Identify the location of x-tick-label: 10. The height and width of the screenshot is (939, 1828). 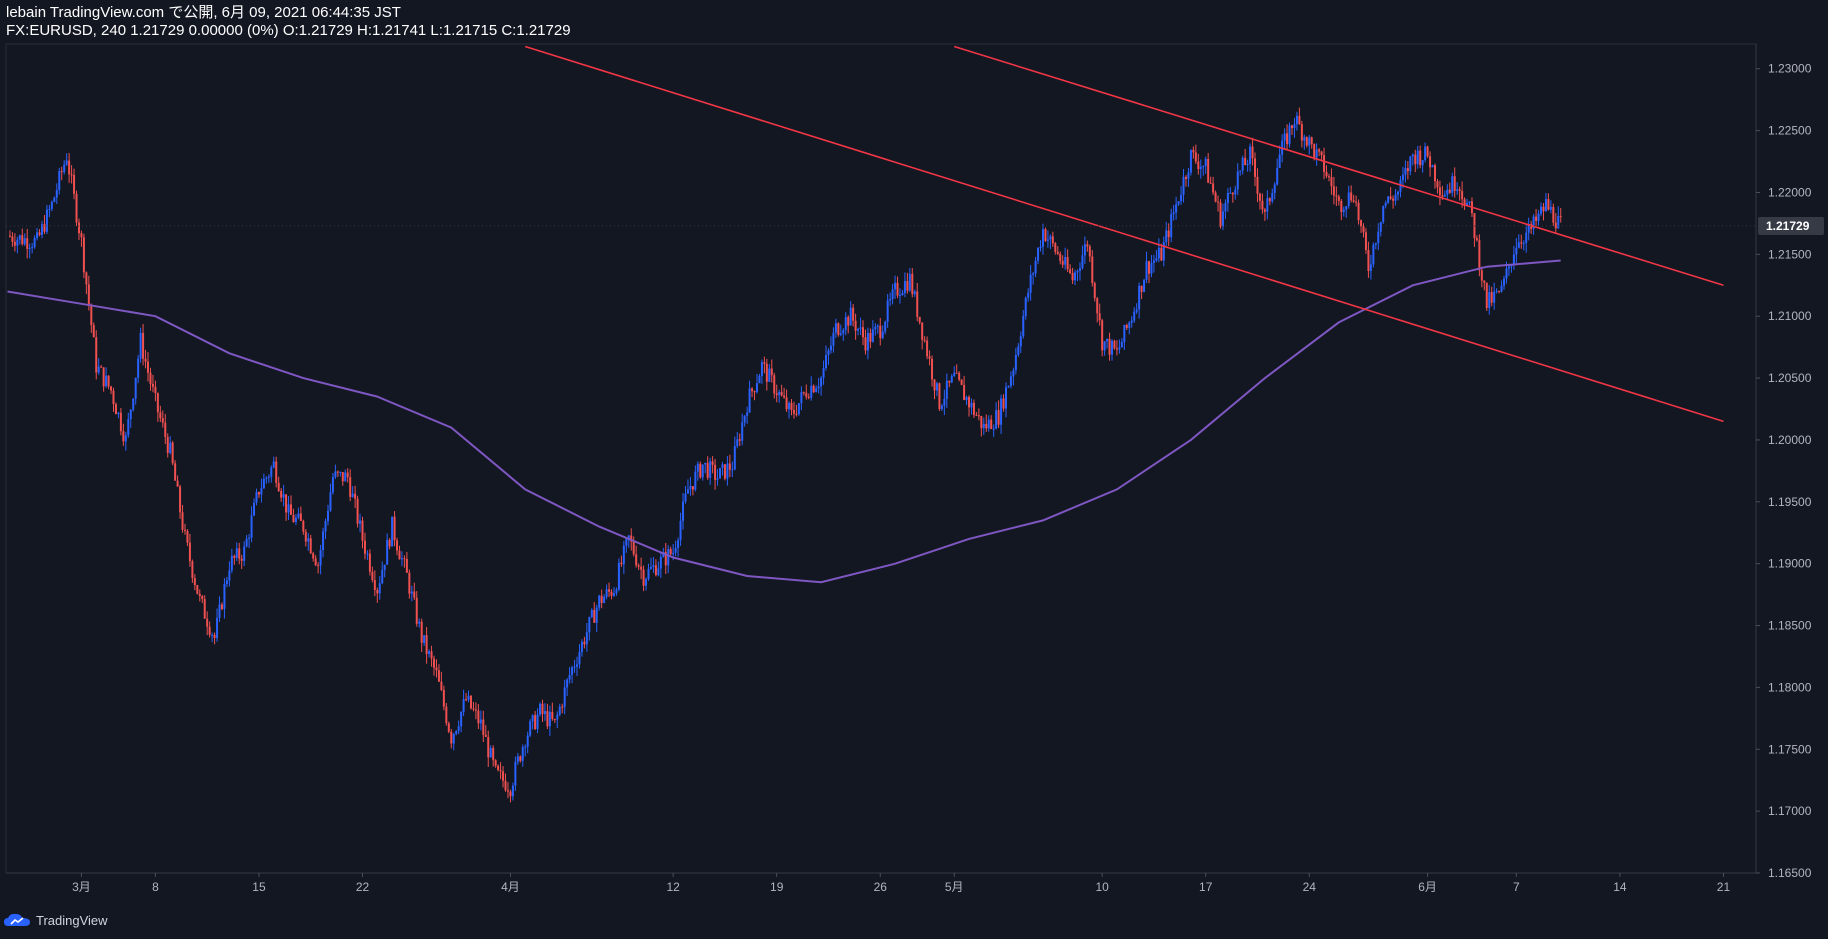
(1102, 887).